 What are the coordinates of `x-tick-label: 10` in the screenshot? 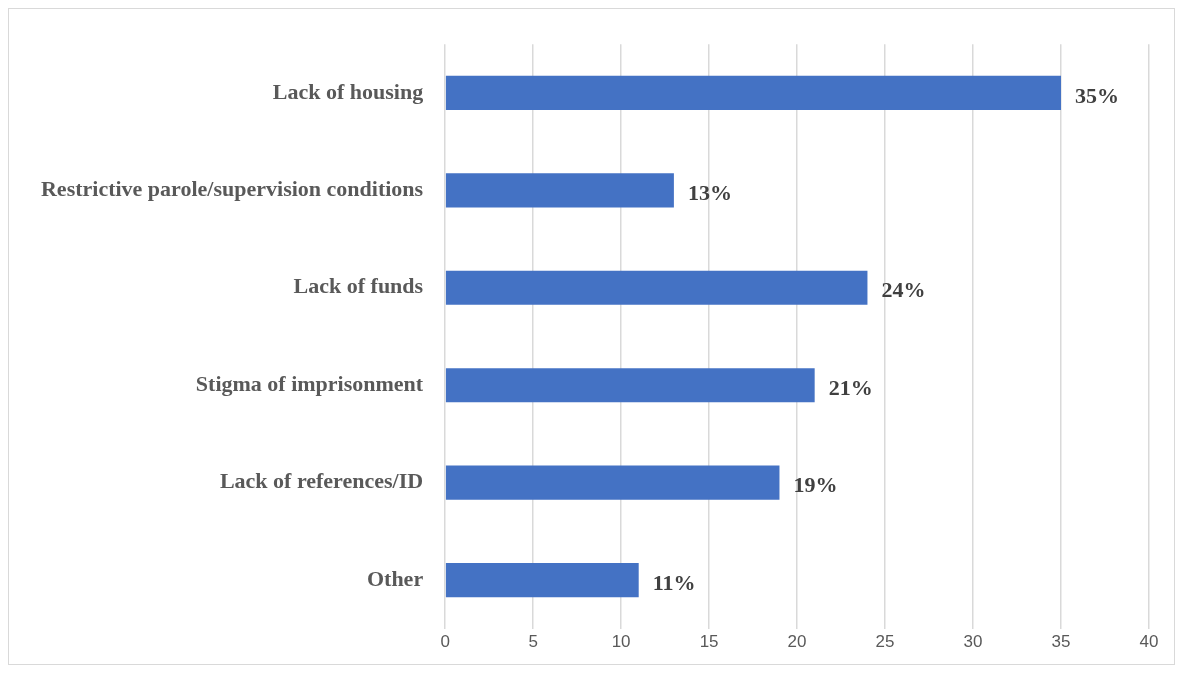 It's located at (621, 641).